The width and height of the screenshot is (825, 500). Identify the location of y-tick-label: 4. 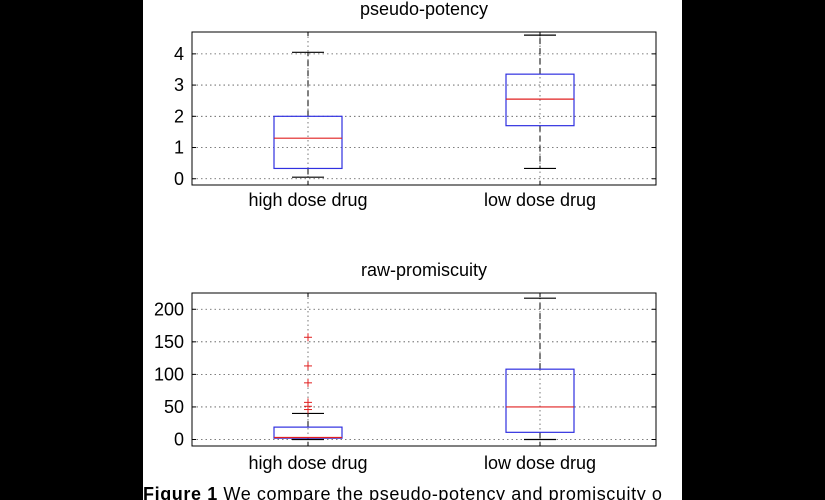
(179, 54).